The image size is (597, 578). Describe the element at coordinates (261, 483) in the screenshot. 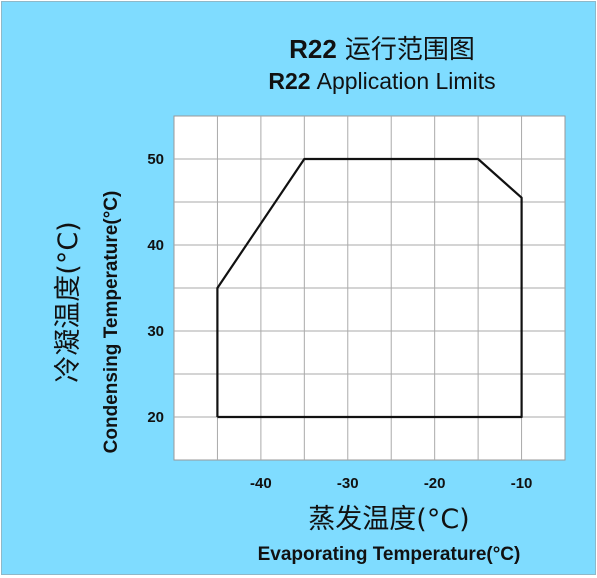

I see `x-tick-label: -40` at that location.